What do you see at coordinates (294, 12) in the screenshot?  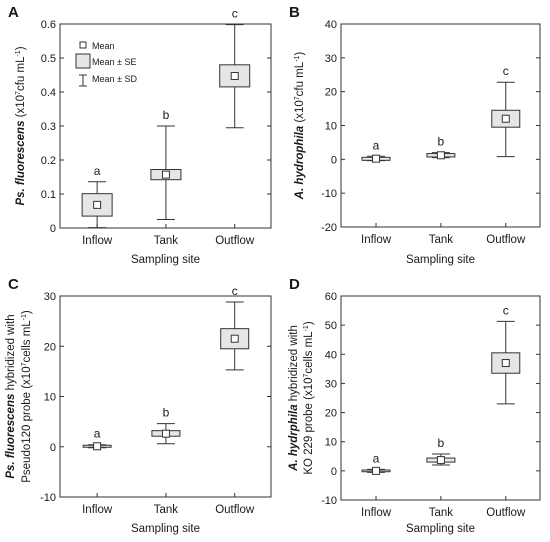 I see `panel-label: B` at bounding box center [294, 12].